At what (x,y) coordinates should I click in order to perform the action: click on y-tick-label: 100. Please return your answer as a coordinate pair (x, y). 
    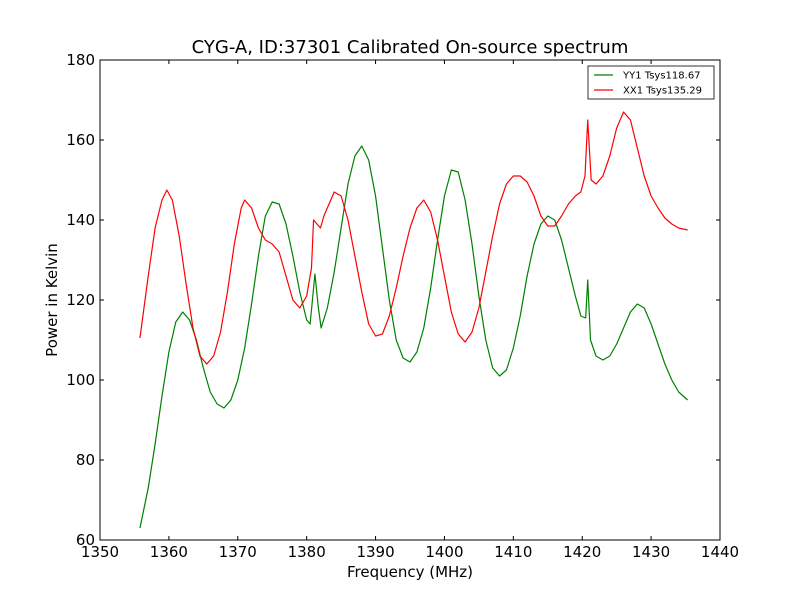
    Looking at the image, I should click on (80, 380).